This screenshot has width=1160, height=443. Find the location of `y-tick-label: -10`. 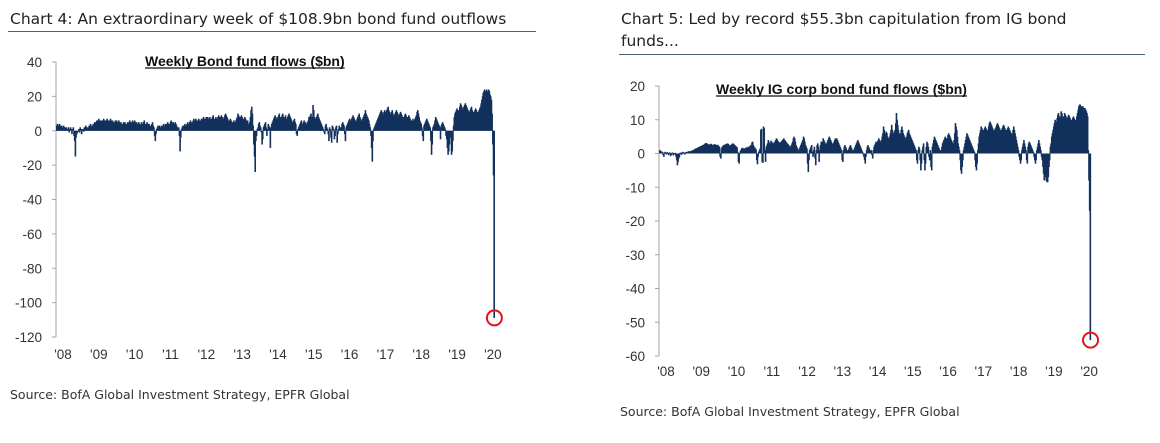

y-tick-label: -10 is located at coordinates (635, 187).